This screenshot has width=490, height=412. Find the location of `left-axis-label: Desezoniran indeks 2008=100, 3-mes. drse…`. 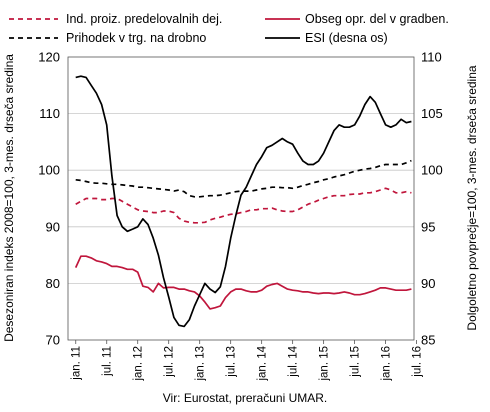

left-axis-label: Desezoniran indeks 2008=100, 3-mes. drse… is located at coordinates (9, 198).